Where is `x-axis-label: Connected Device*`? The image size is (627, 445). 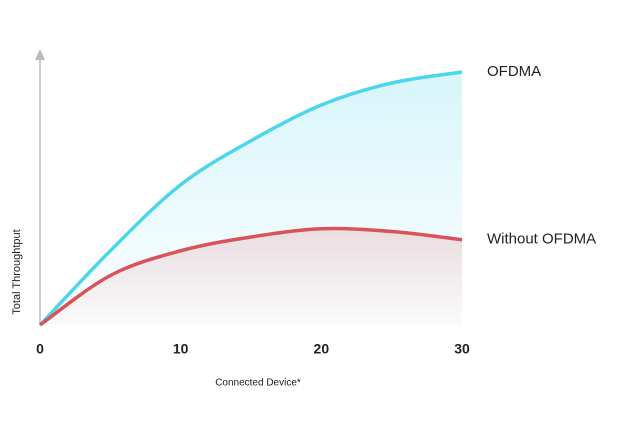 x-axis-label: Connected Device* is located at coordinates (258, 383).